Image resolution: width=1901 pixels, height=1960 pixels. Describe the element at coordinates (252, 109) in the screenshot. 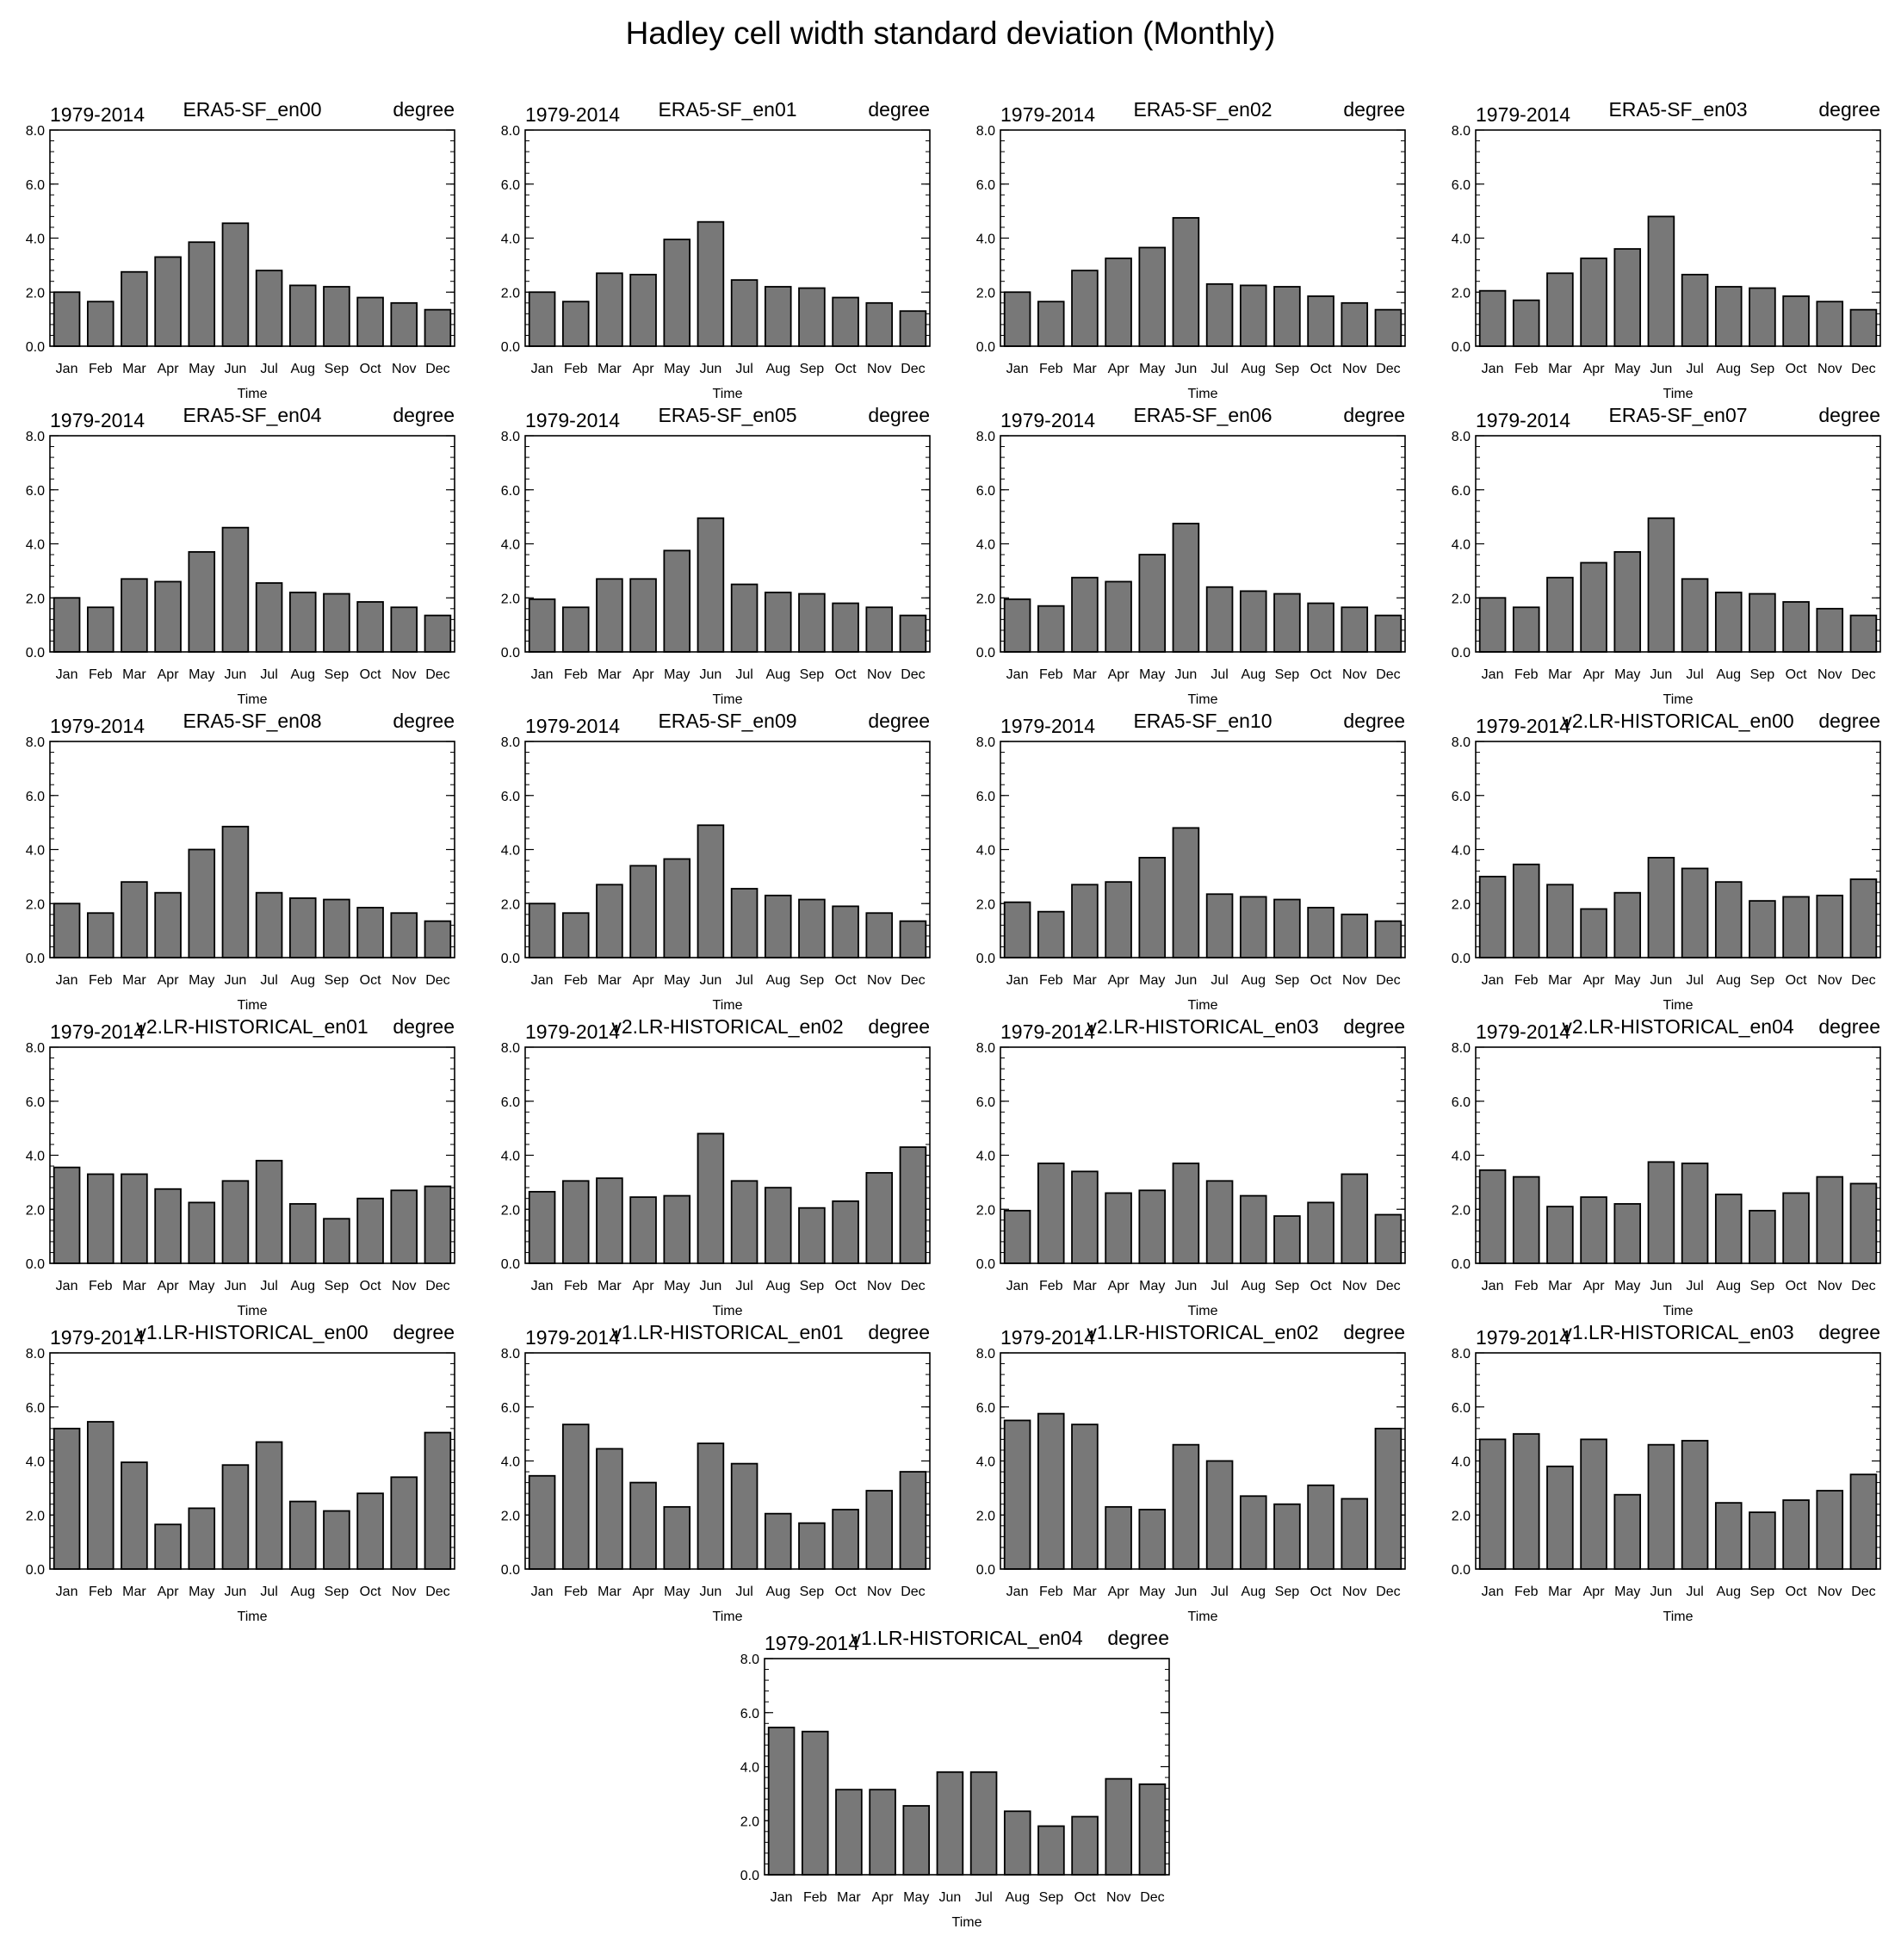

I see `panel-title: ERA5-SF_en00` at that location.